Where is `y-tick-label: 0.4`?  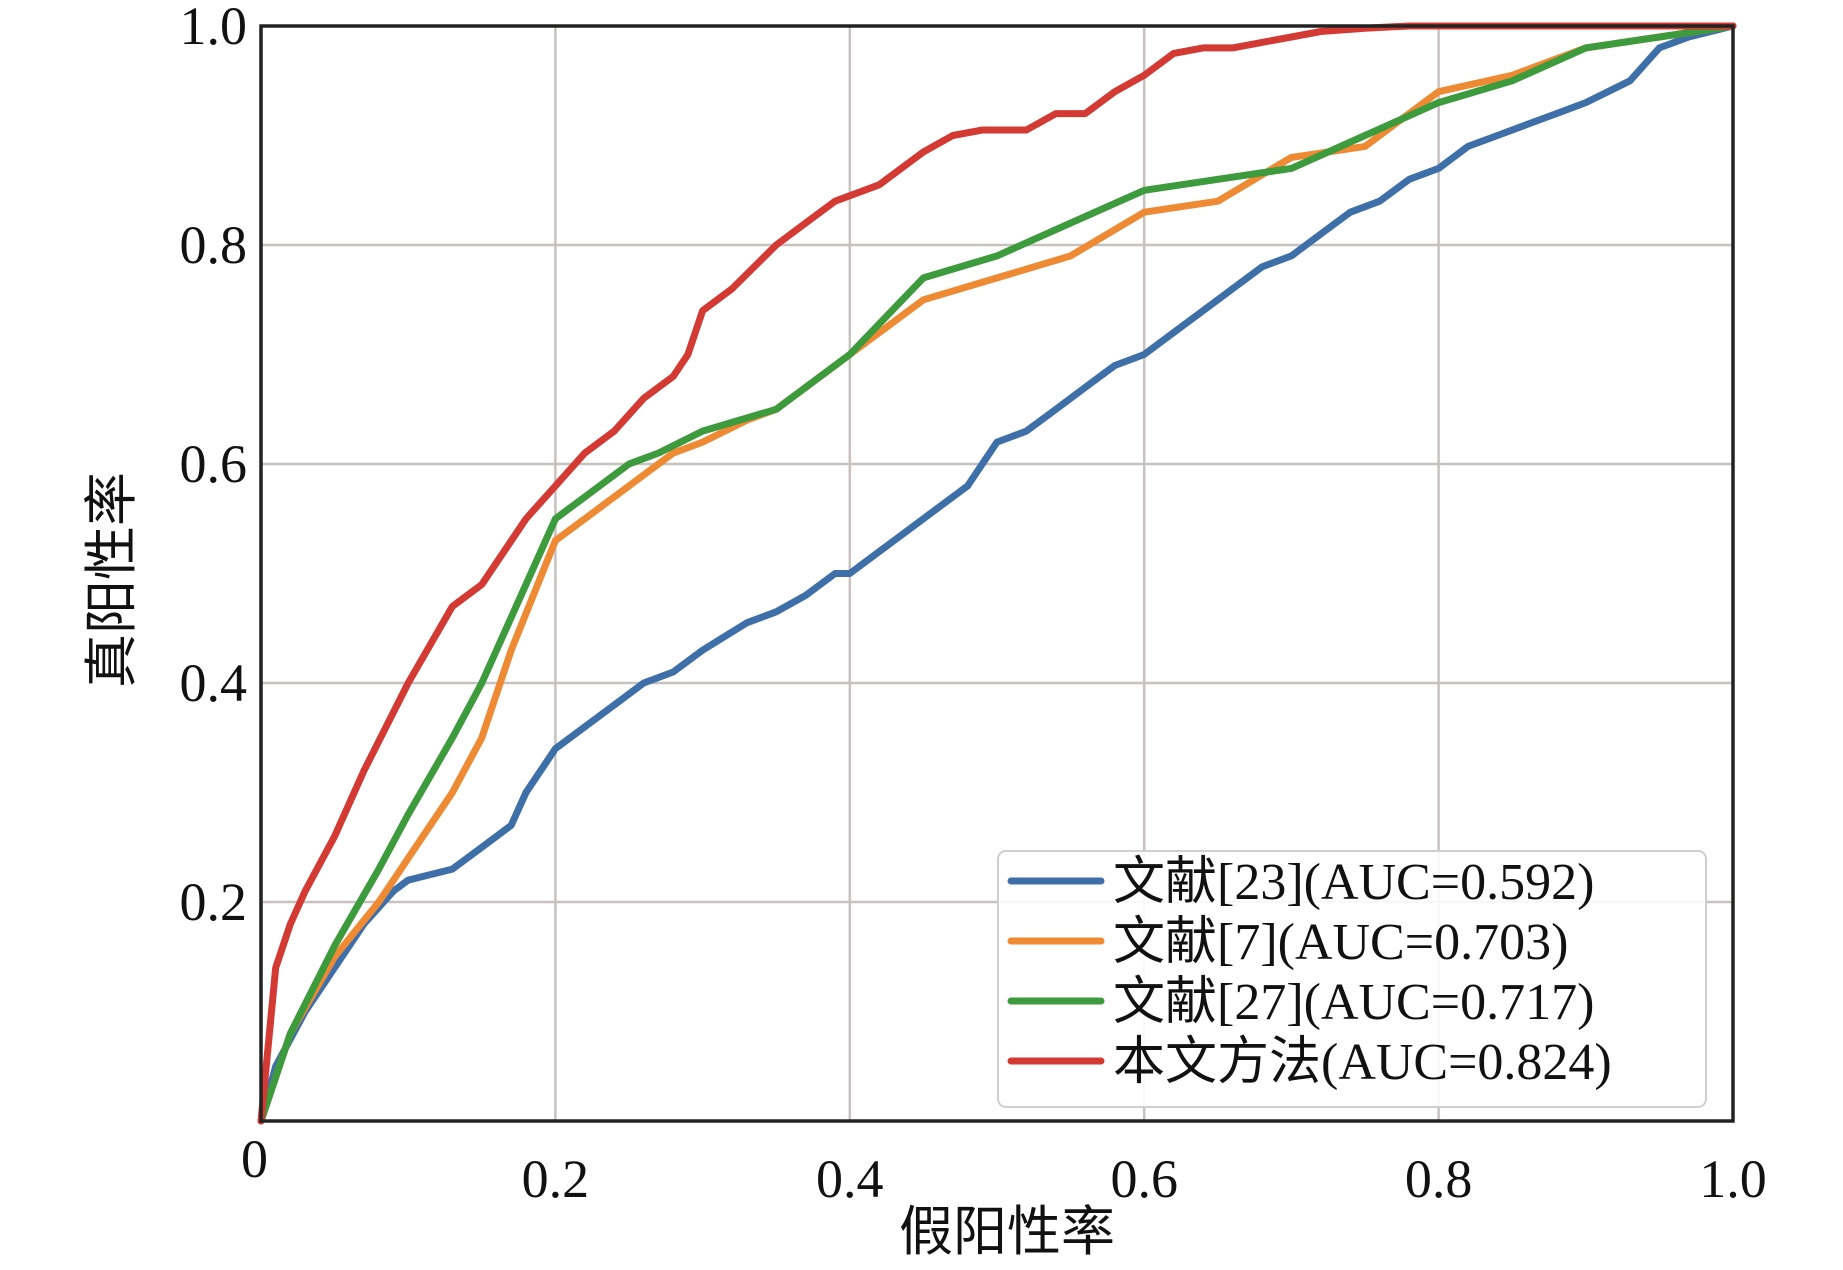
y-tick-label: 0.4 is located at coordinates (214, 683).